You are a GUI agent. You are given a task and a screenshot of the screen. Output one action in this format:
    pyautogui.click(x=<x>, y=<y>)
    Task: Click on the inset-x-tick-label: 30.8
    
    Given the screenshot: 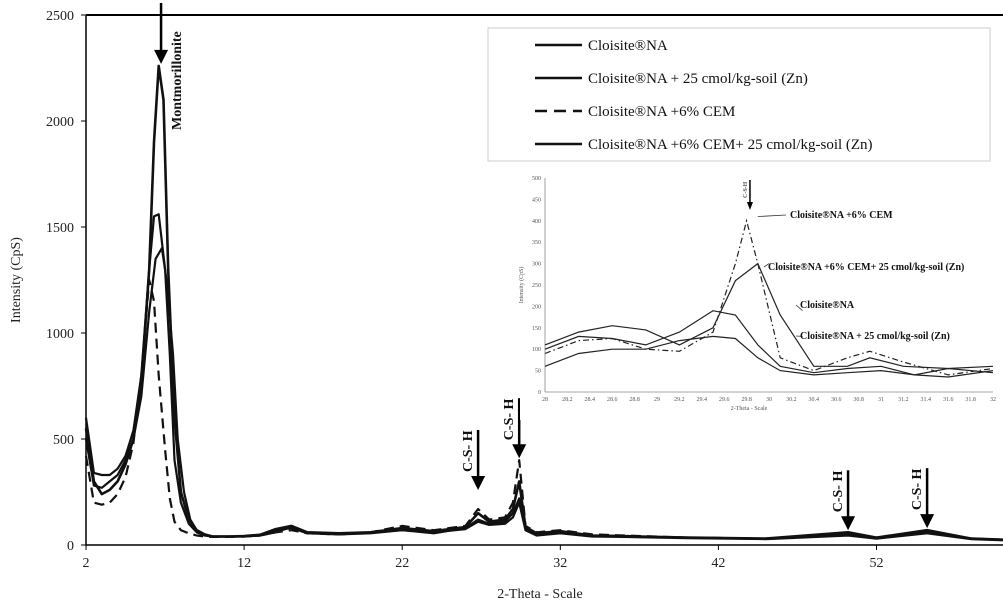 What is the action you would take?
    pyautogui.click(x=858, y=400)
    